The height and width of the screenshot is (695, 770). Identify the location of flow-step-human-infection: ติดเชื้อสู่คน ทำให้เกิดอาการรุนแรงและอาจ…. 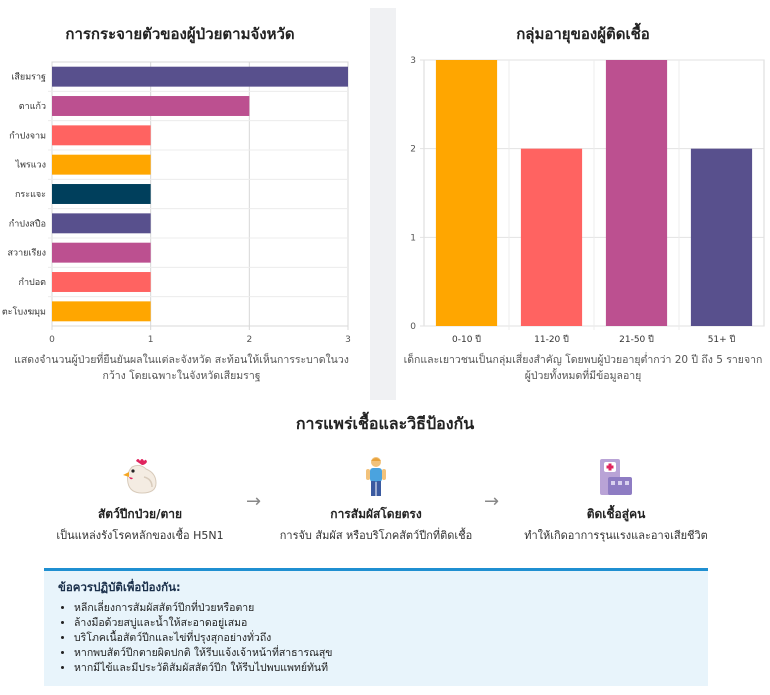
(616, 499).